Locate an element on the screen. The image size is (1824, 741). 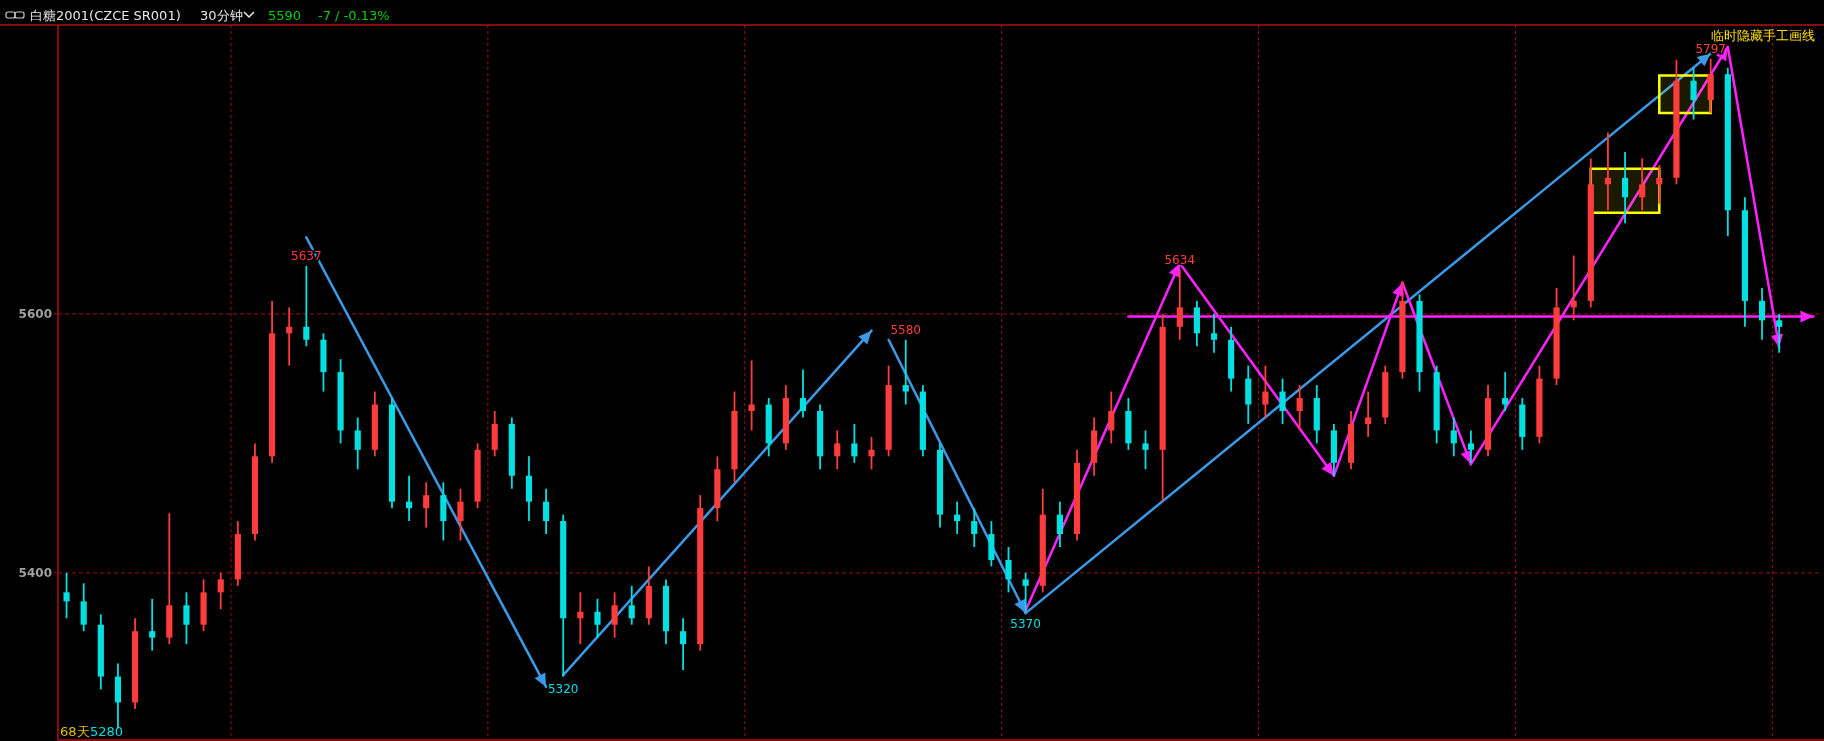
text: 5590 is located at coordinates (285, 15).